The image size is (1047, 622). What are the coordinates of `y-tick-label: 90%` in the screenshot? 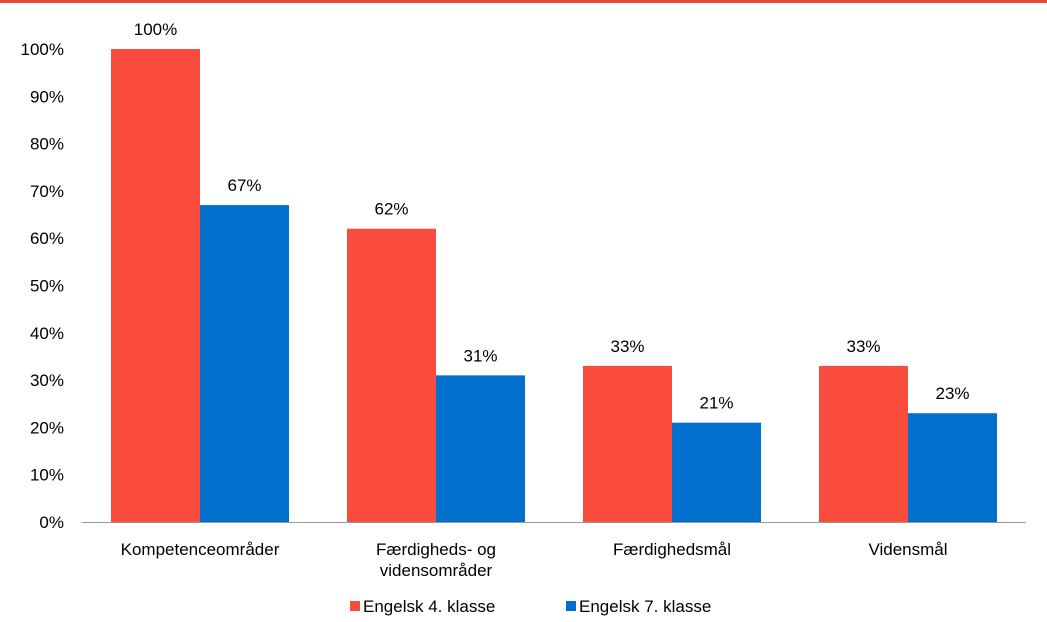 It's located at (47, 96).